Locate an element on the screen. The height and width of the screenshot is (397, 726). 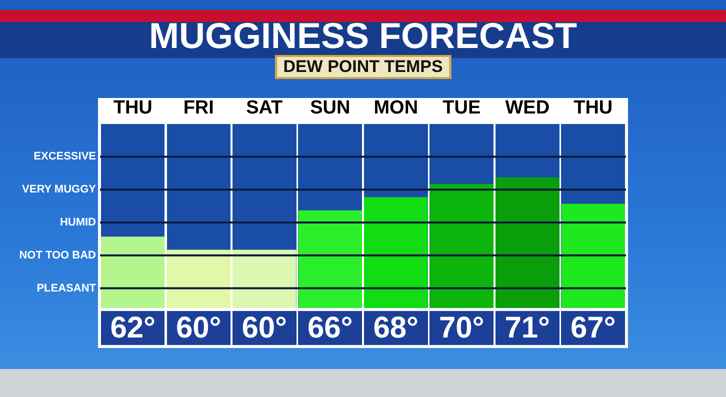
x-tick-label: SAT is located at coordinates (265, 108).